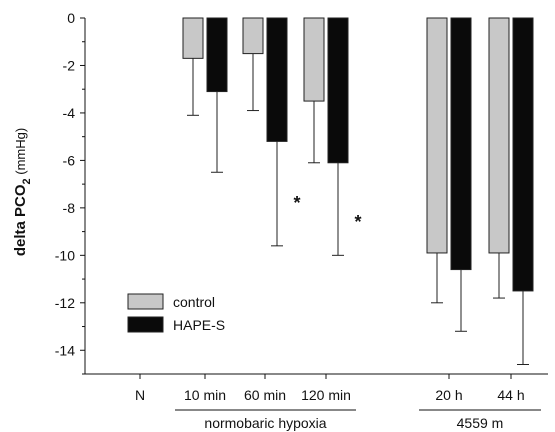  I want to click on group-label: normobaric hypoxia, so click(265, 423).